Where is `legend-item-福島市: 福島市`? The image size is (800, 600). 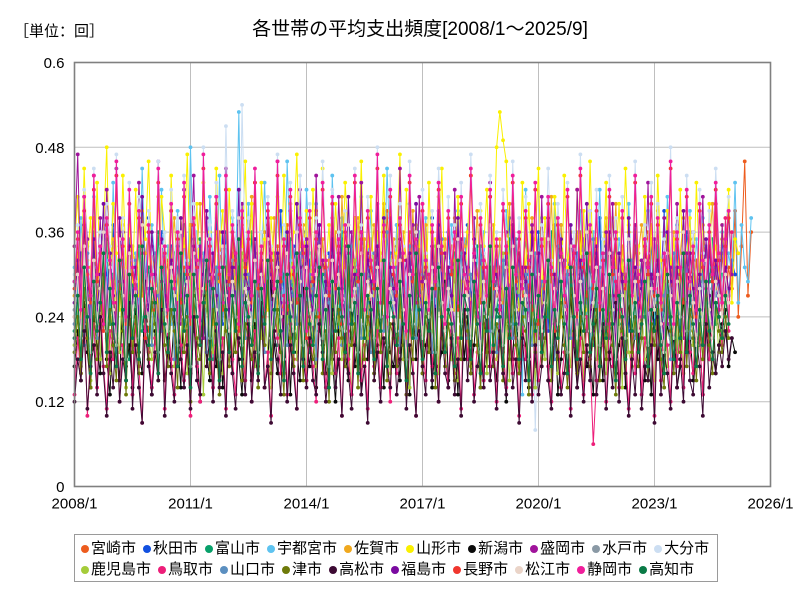
legend-item-福島市: 福島市 is located at coordinates (418, 569).